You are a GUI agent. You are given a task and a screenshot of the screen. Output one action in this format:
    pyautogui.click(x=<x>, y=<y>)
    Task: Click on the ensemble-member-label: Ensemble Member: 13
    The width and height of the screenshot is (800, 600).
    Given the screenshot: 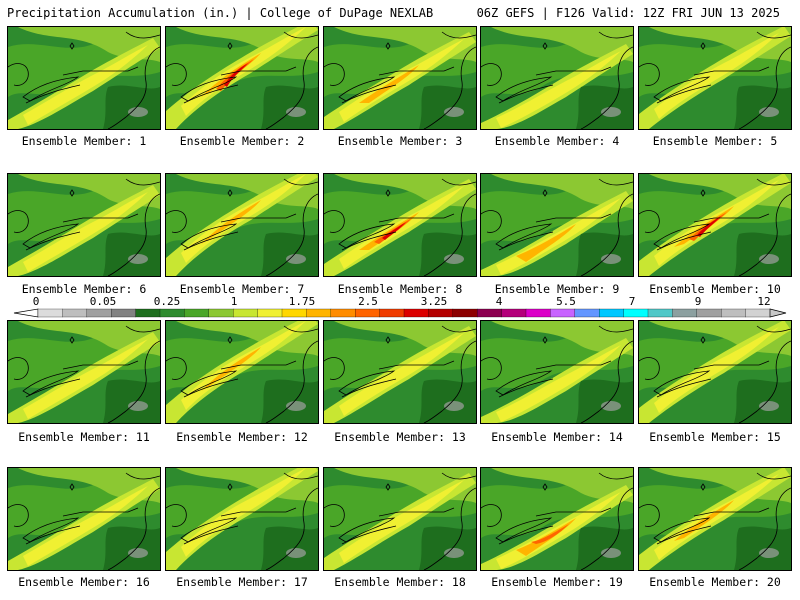 What is the action you would take?
    pyautogui.click(x=400, y=437)
    